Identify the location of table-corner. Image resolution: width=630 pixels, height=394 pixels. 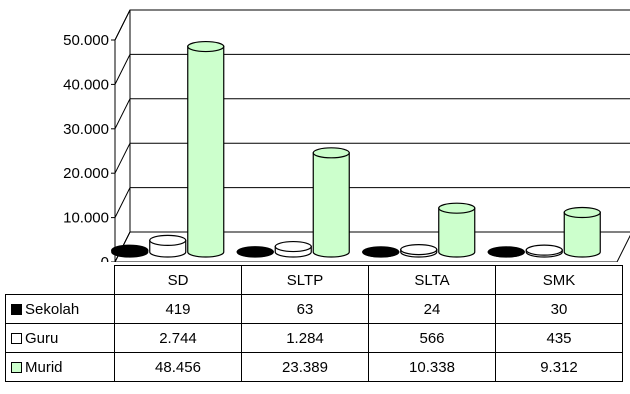
(60, 280).